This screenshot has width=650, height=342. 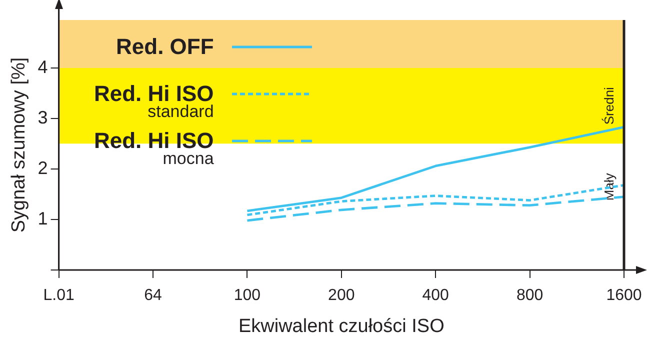 I want to click on y-tick-label: 4, so click(x=43, y=66).